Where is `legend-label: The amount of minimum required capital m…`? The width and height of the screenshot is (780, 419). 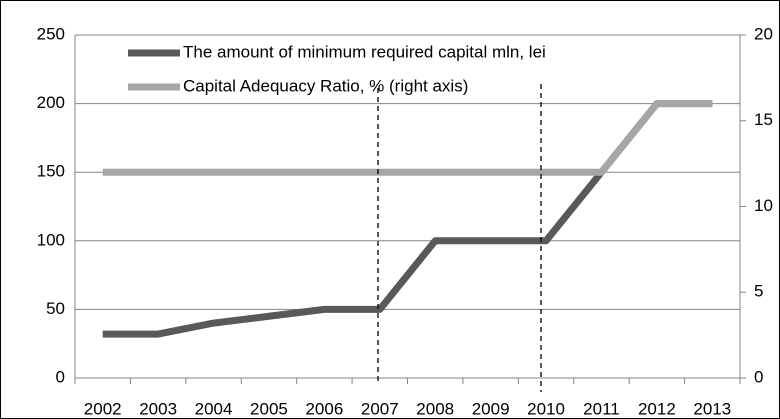 legend-label: The amount of minimum required capital m… is located at coordinates (364, 51).